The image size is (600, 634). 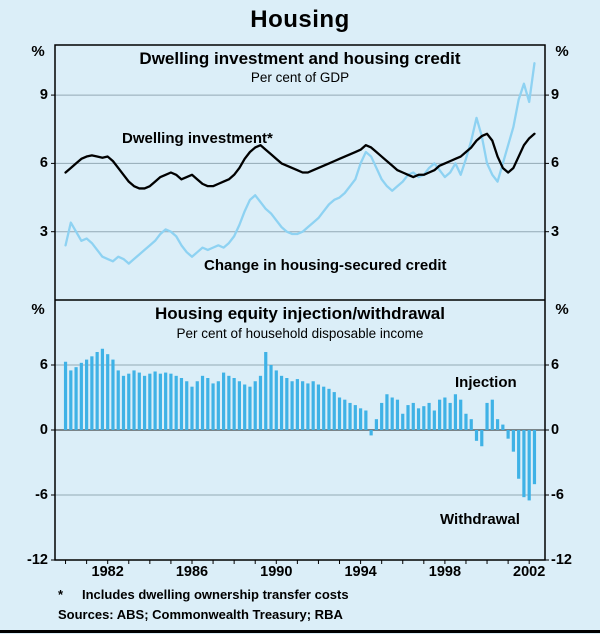 I want to click on footnote-marker: *, so click(x=61, y=594).